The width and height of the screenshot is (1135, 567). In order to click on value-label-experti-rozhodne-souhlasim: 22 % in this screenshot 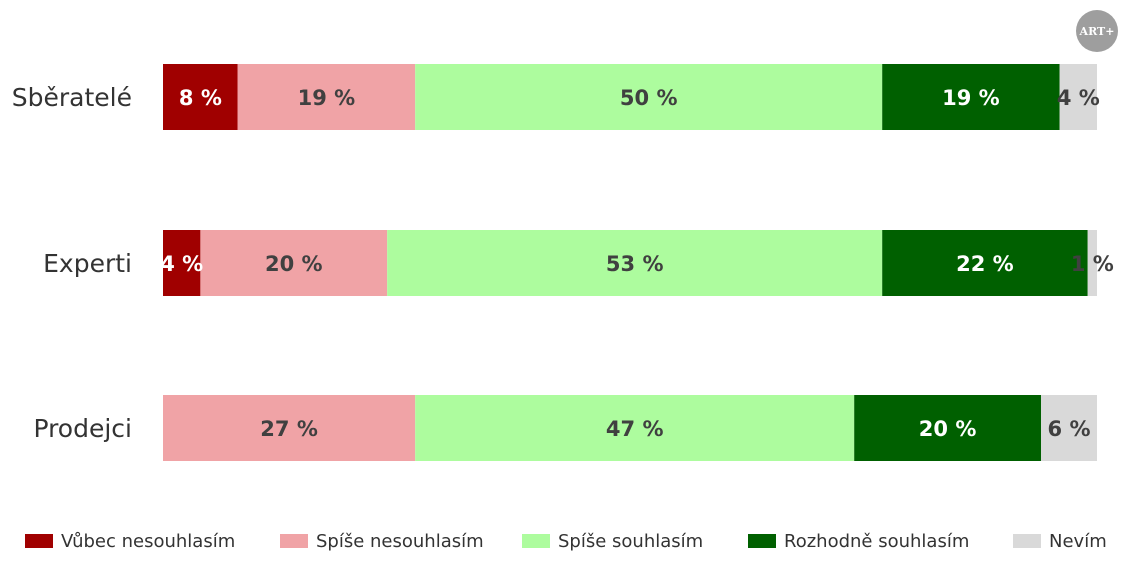, I will do `click(985, 264)`.